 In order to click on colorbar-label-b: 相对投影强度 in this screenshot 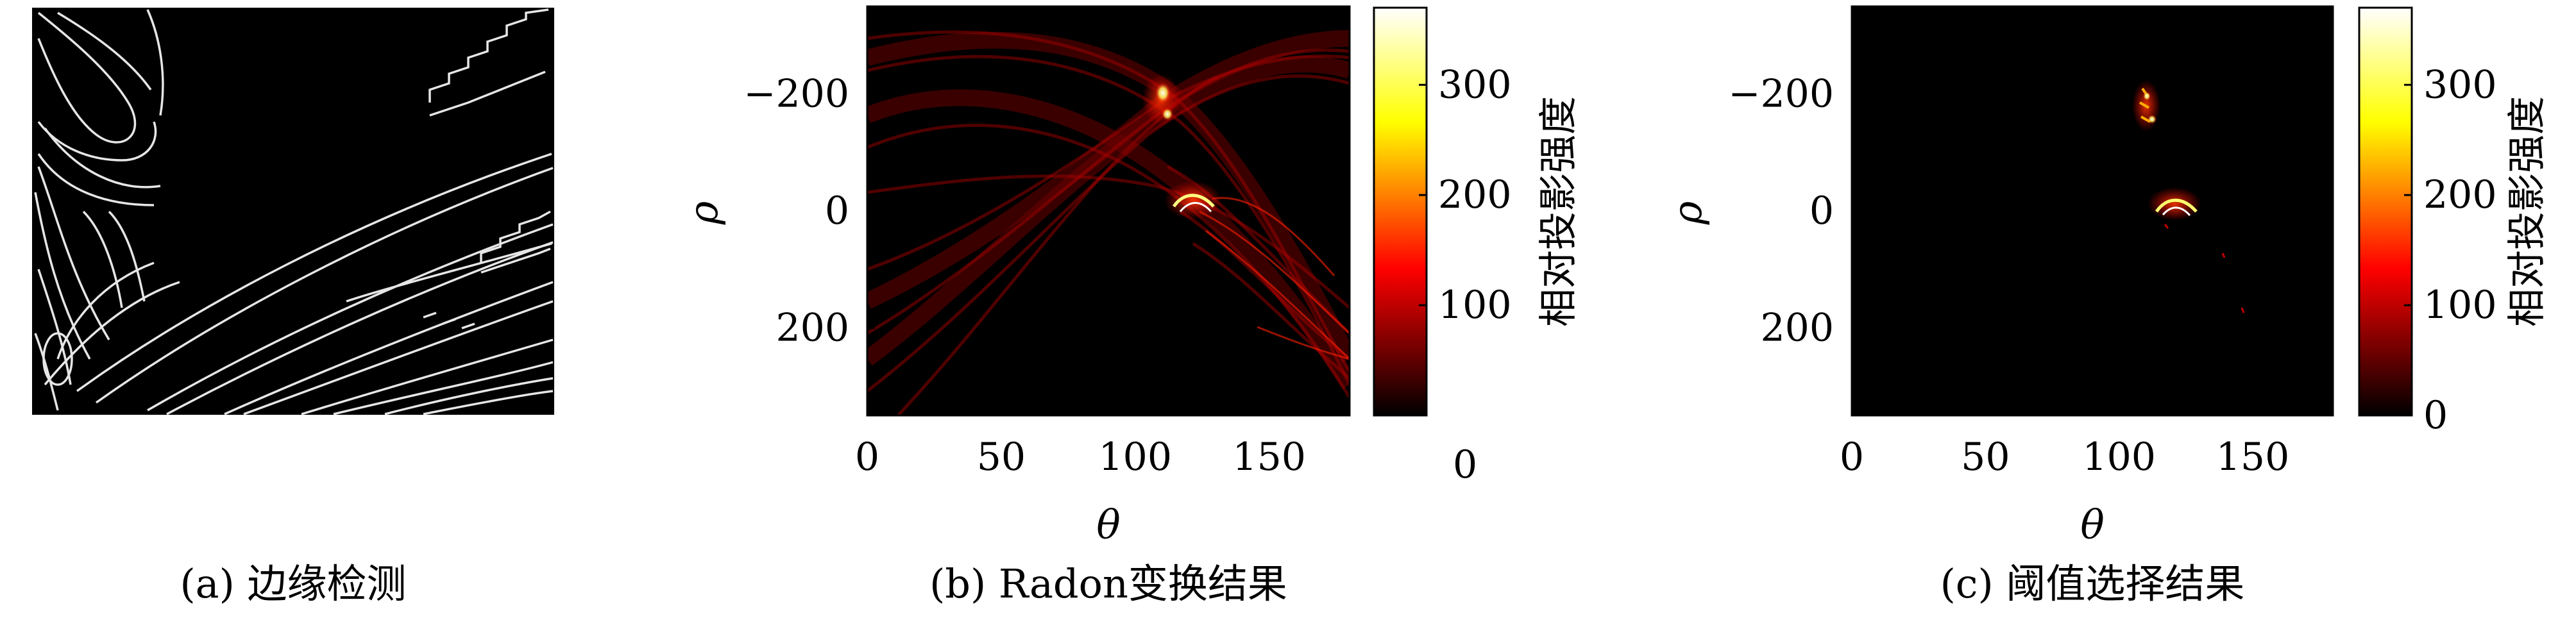, I will do `click(1558, 211)`.